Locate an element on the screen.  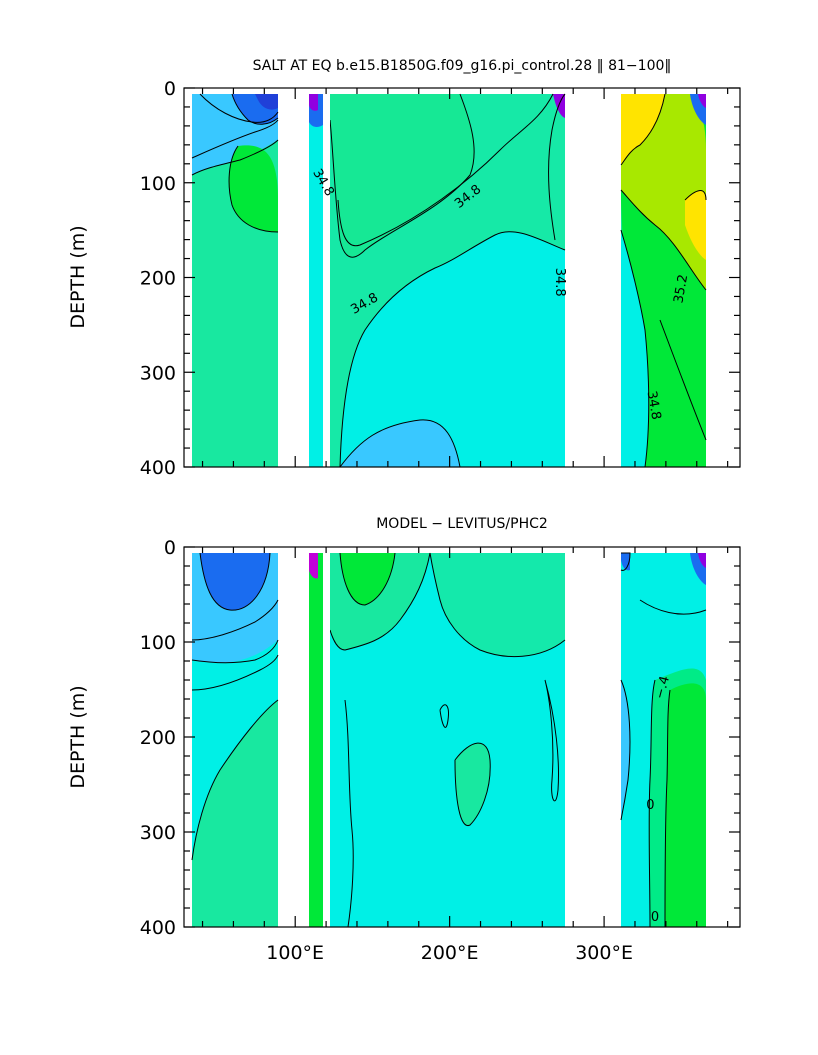
x-tick-label: 200°E is located at coordinates (450, 953).